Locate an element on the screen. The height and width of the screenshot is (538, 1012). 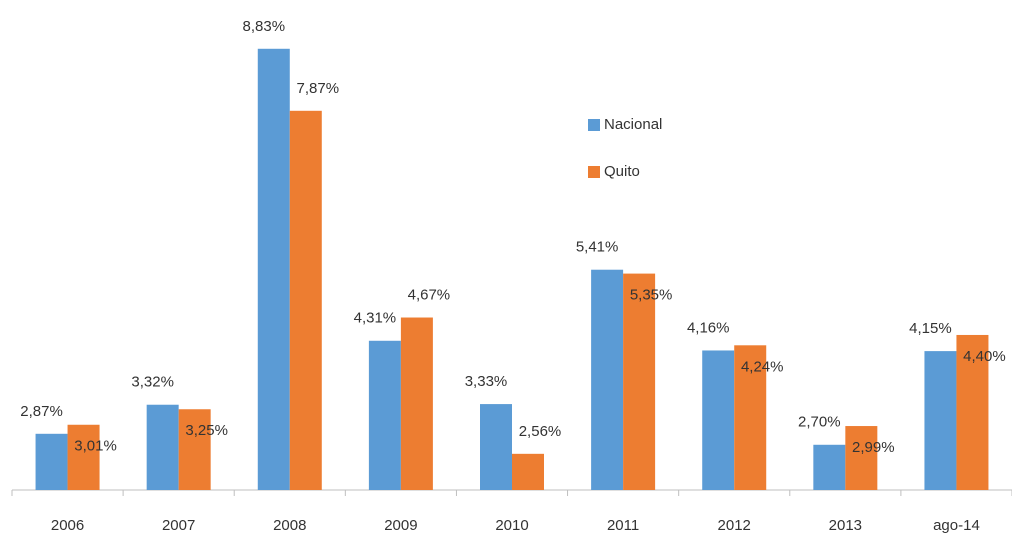
x-tick-label: 2009 is located at coordinates (400, 525).